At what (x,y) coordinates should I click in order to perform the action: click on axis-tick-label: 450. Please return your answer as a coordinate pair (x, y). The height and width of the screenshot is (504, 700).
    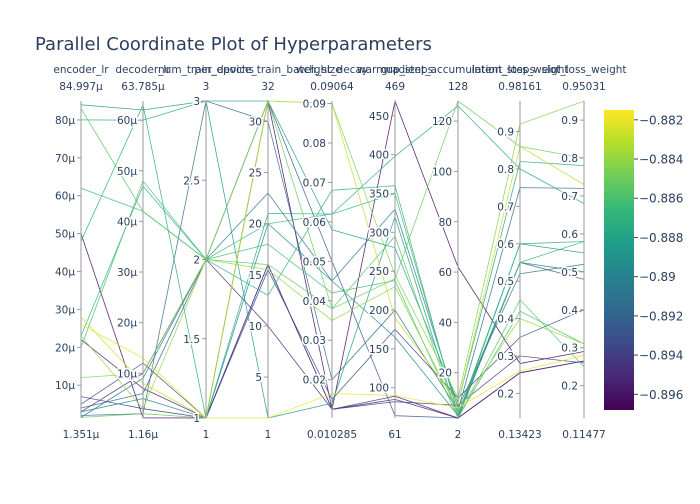
    Looking at the image, I should click on (379, 117).